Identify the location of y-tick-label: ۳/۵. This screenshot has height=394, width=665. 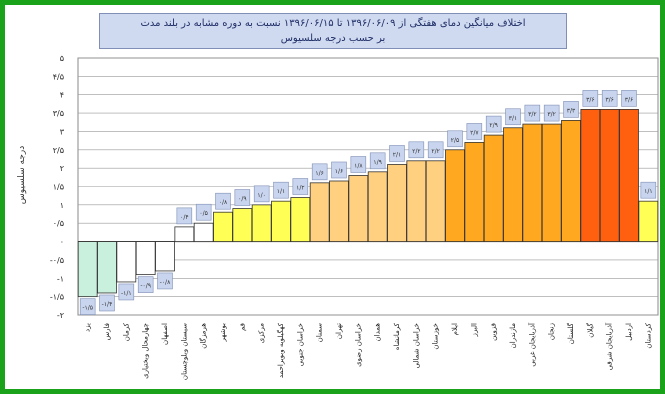
(58, 113).